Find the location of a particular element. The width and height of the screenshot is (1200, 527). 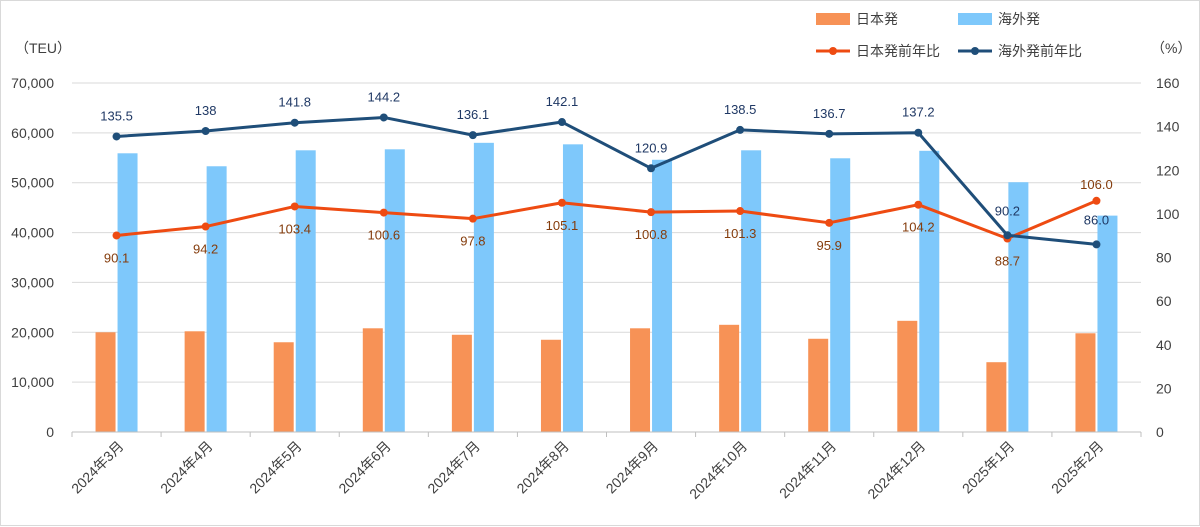

x-axis-category-label: 2024年5月 is located at coordinates (275, 467).